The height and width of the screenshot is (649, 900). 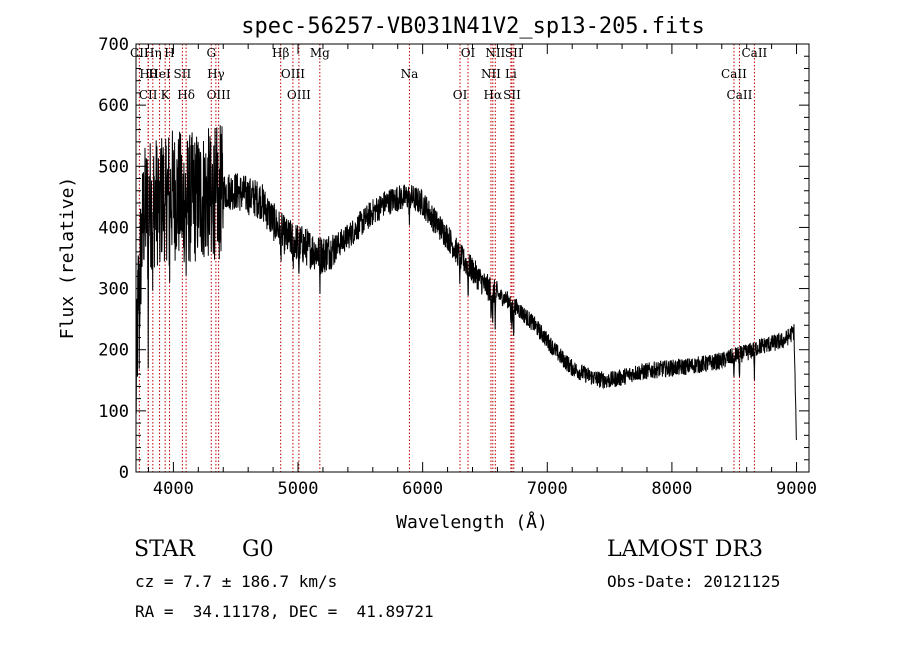 What do you see at coordinates (493, 95) in the screenshot?
I see `line-label: Hα` at bounding box center [493, 95].